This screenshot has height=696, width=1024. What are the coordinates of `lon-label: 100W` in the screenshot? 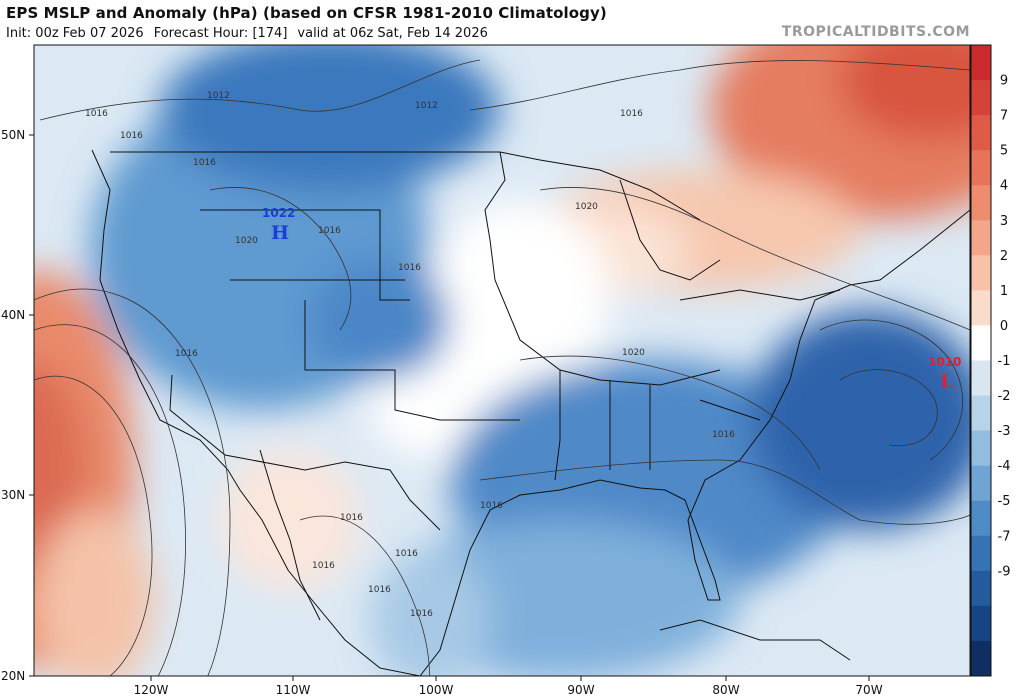 It's located at (436, 689).